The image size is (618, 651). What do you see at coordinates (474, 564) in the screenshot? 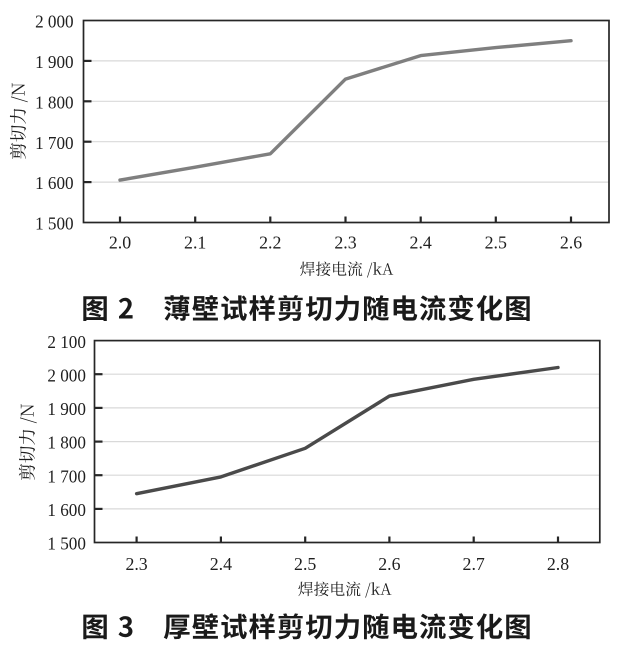
I see `svg-text: 2.7` at bounding box center [474, 564].